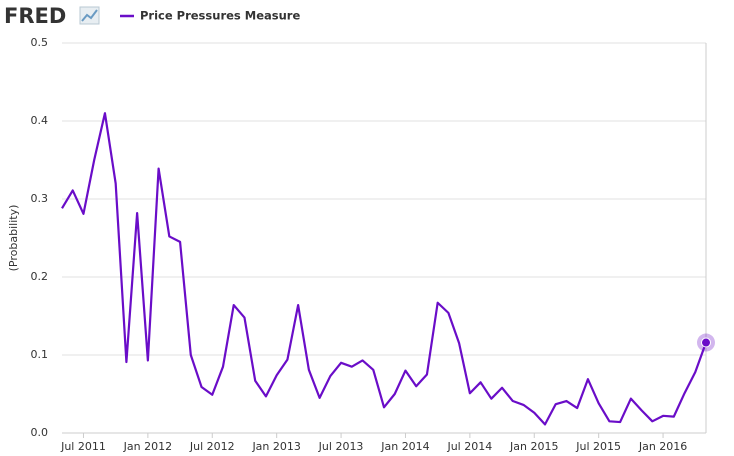 The height and width of the screenshot is (456, 734). I want to click on legend-label: Price Pressures Measure, so click(220, 16).